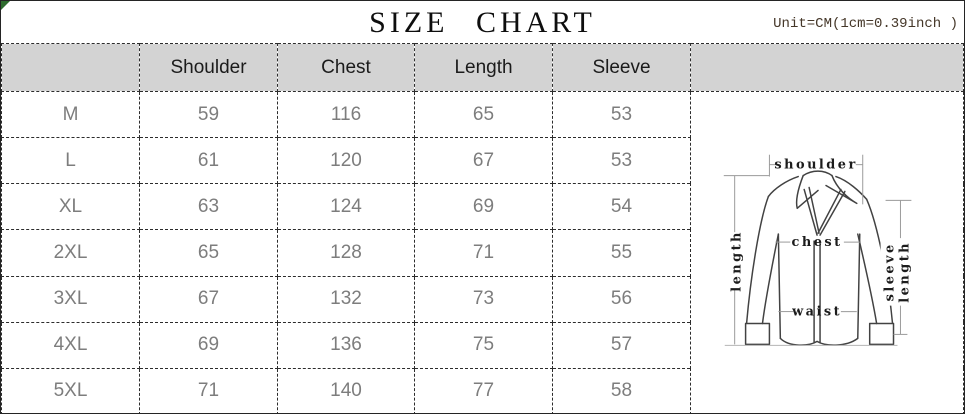  What do you see at coordinates (70, 299) in the screenshot?
I see `size-label: 3XL` at bounding box center [70, 299].